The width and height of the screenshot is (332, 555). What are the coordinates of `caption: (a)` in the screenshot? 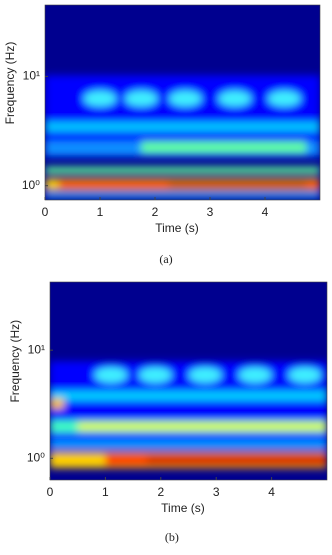 It's located at (165, 259).